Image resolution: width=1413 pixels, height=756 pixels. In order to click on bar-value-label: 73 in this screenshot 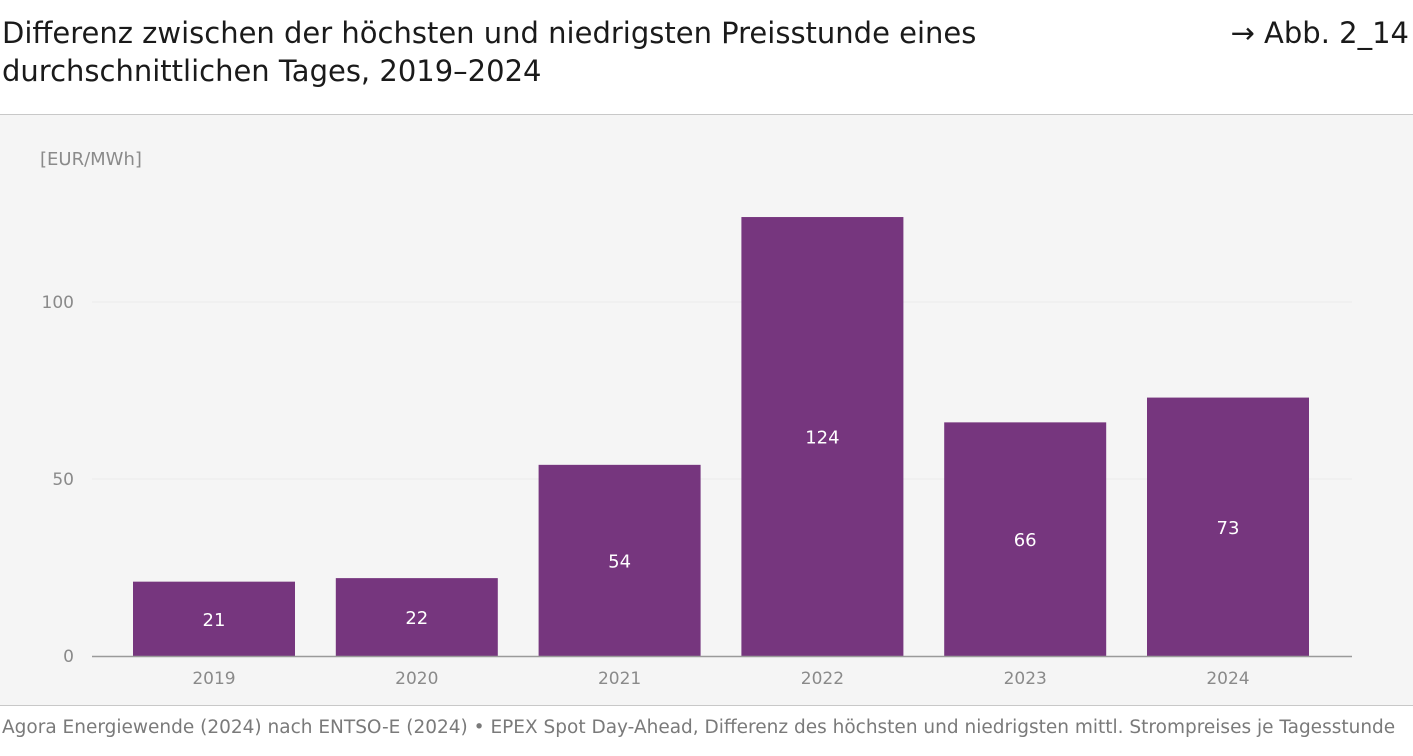, I will do `click(1228, 528)`.